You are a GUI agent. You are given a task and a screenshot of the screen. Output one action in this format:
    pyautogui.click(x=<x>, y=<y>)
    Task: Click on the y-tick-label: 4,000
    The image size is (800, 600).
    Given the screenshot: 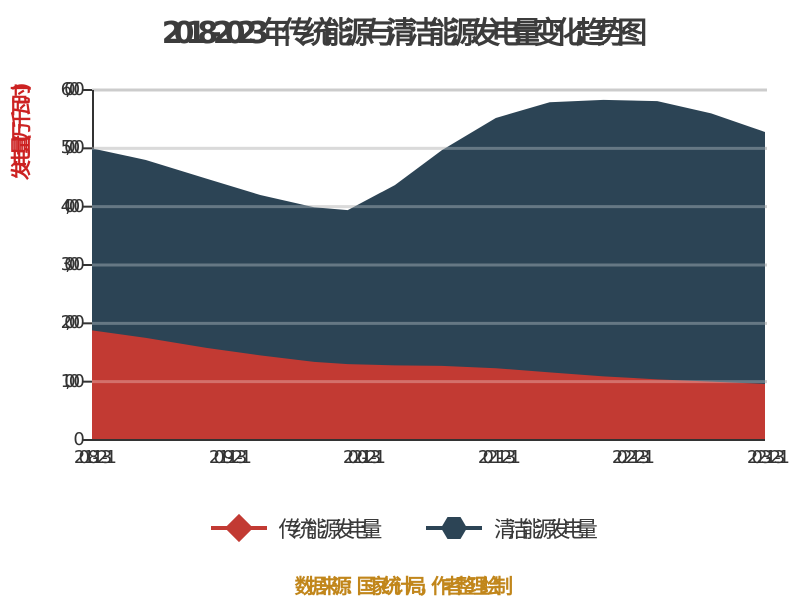 What is the action you would take?
    pyautogui.click(x=72, y=206)
    